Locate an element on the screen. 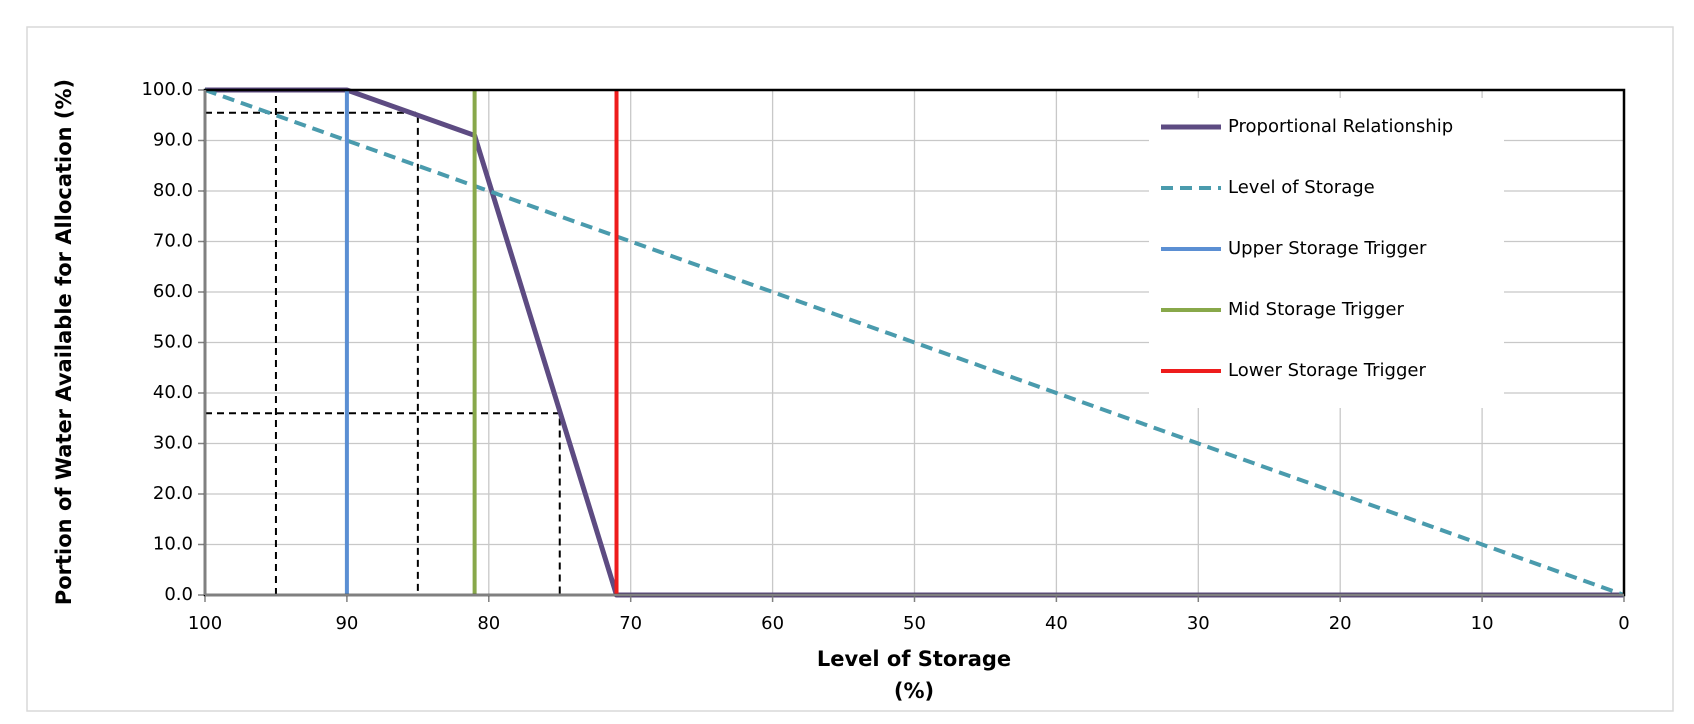 This screenshot has width=1694, height=724. x-tick-label: 60 is located at coordinates (772, 623).